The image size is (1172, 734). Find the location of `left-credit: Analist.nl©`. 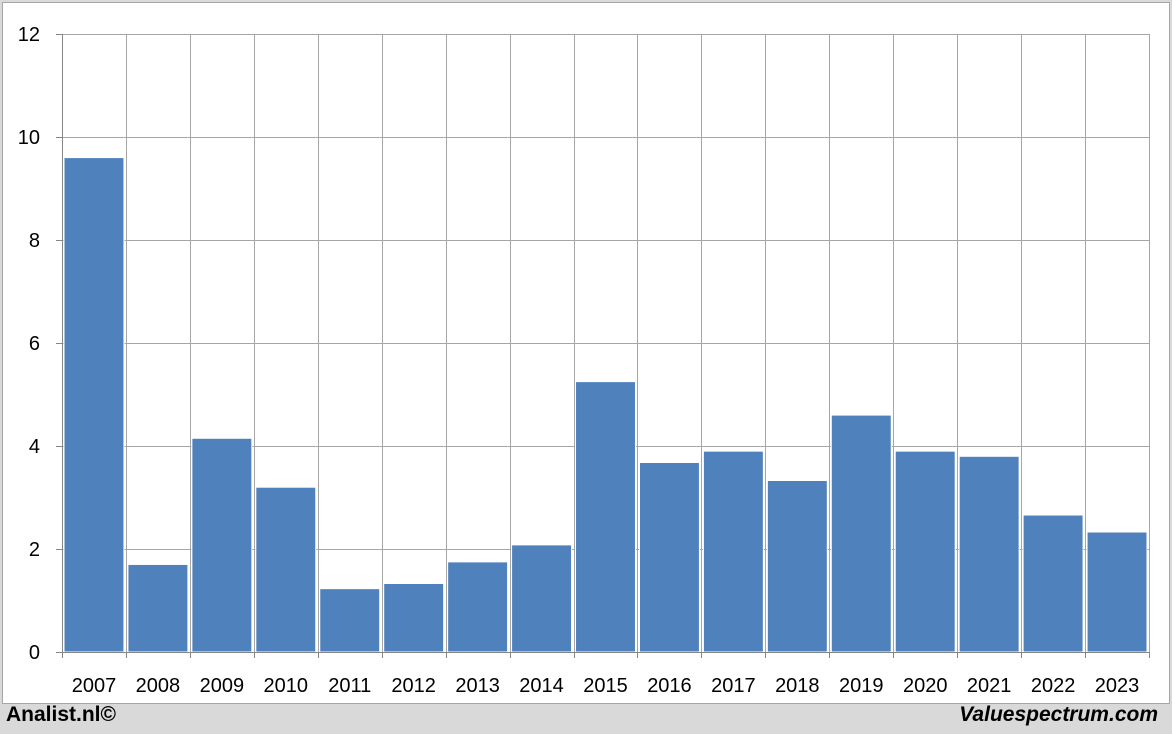

left-credit: Analist.nl© is located at coordinates (61, 714).